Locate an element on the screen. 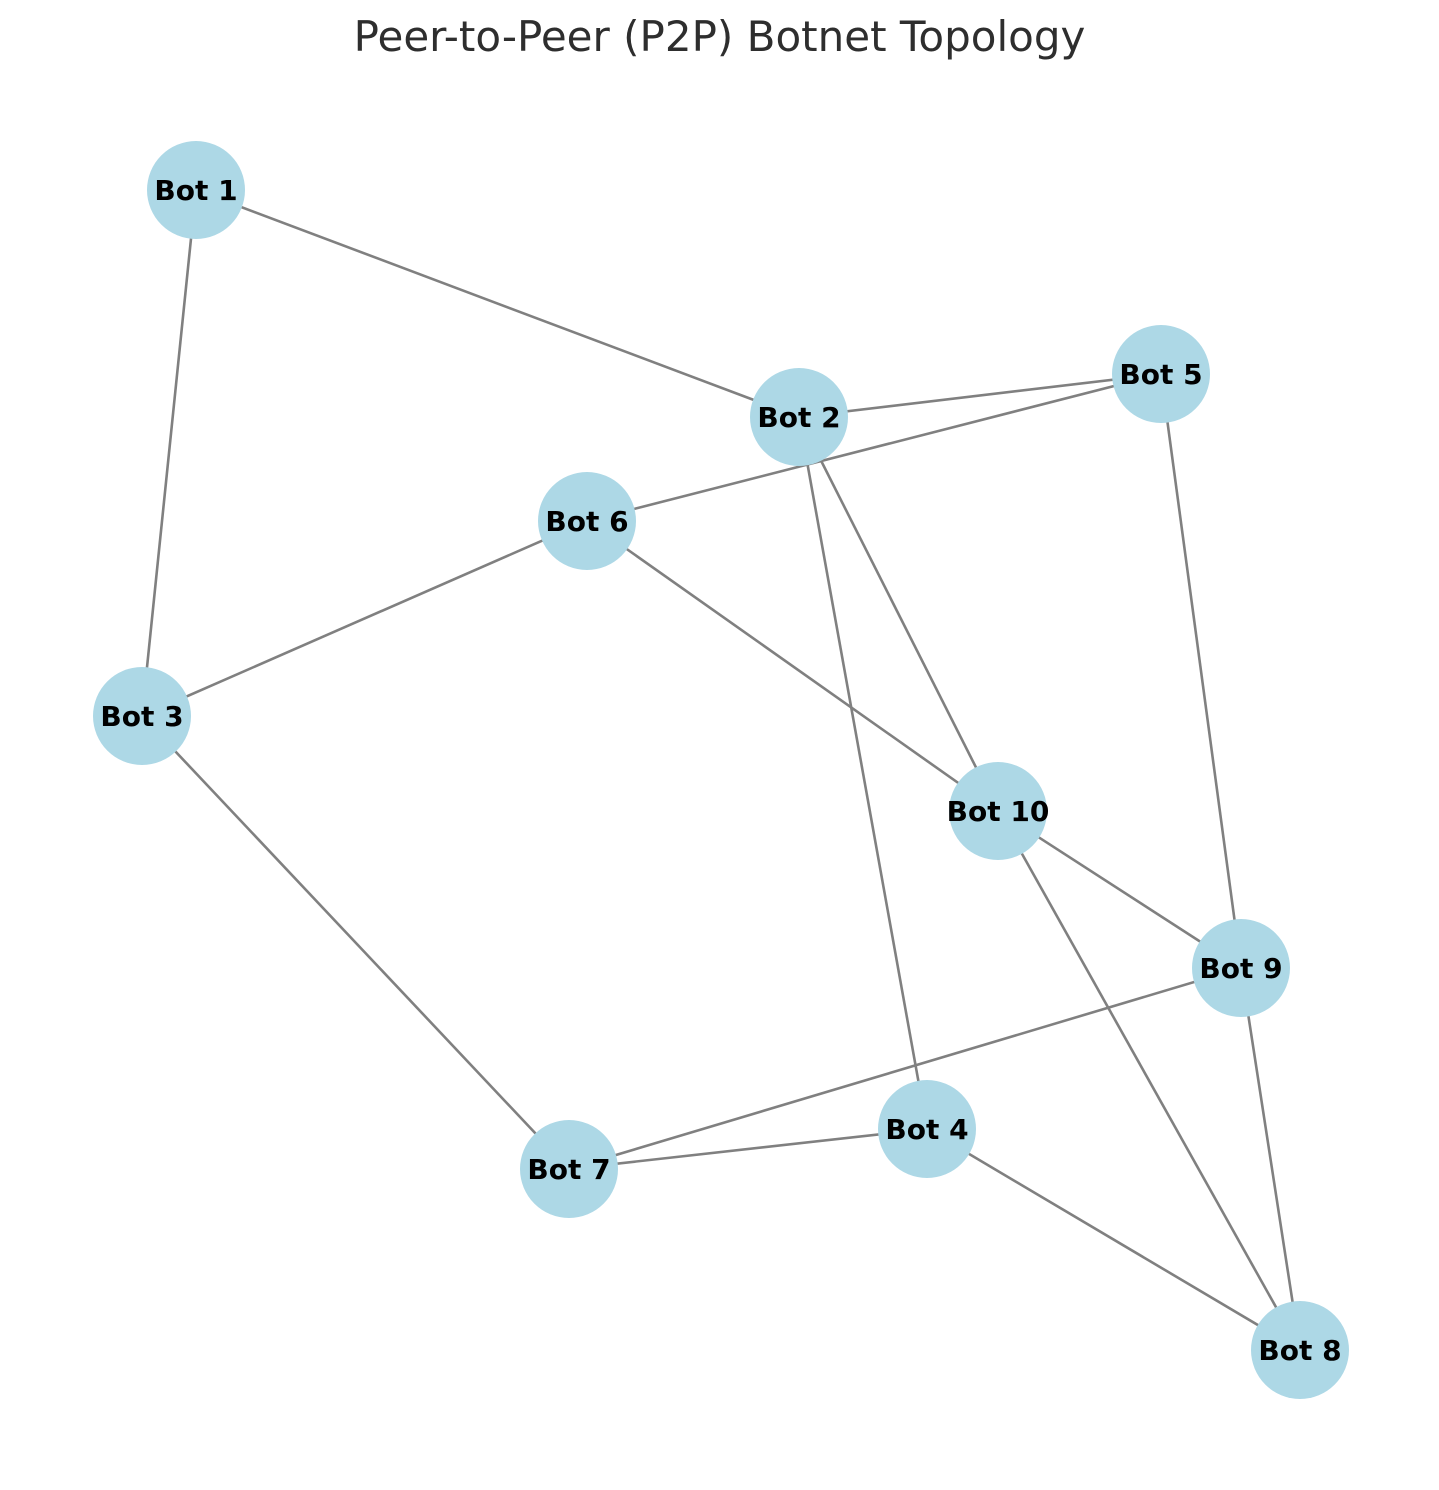 The image size is (1439, 1490). node-bot4: Bot 4 is located at coordinates (927, 1129).